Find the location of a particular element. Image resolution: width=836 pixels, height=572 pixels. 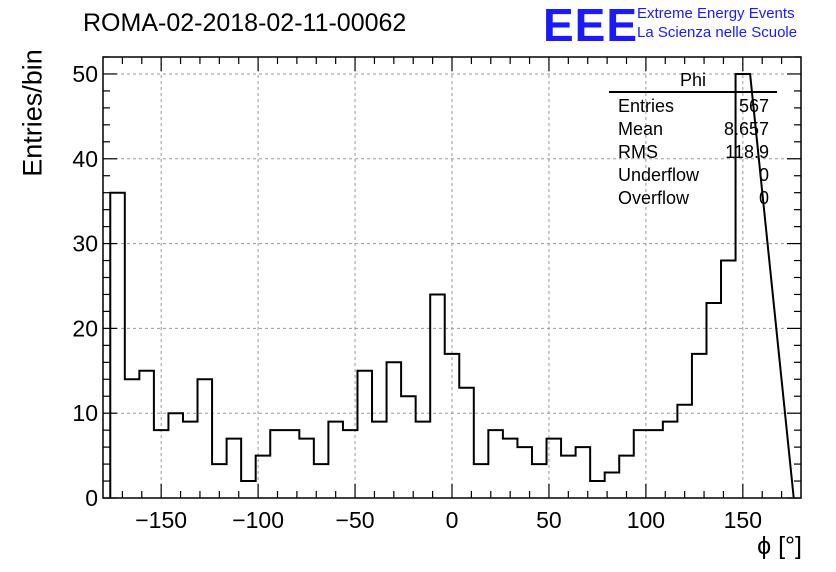

stats-row-rms: RMS 118.9 is located at coordinates (693, 152).